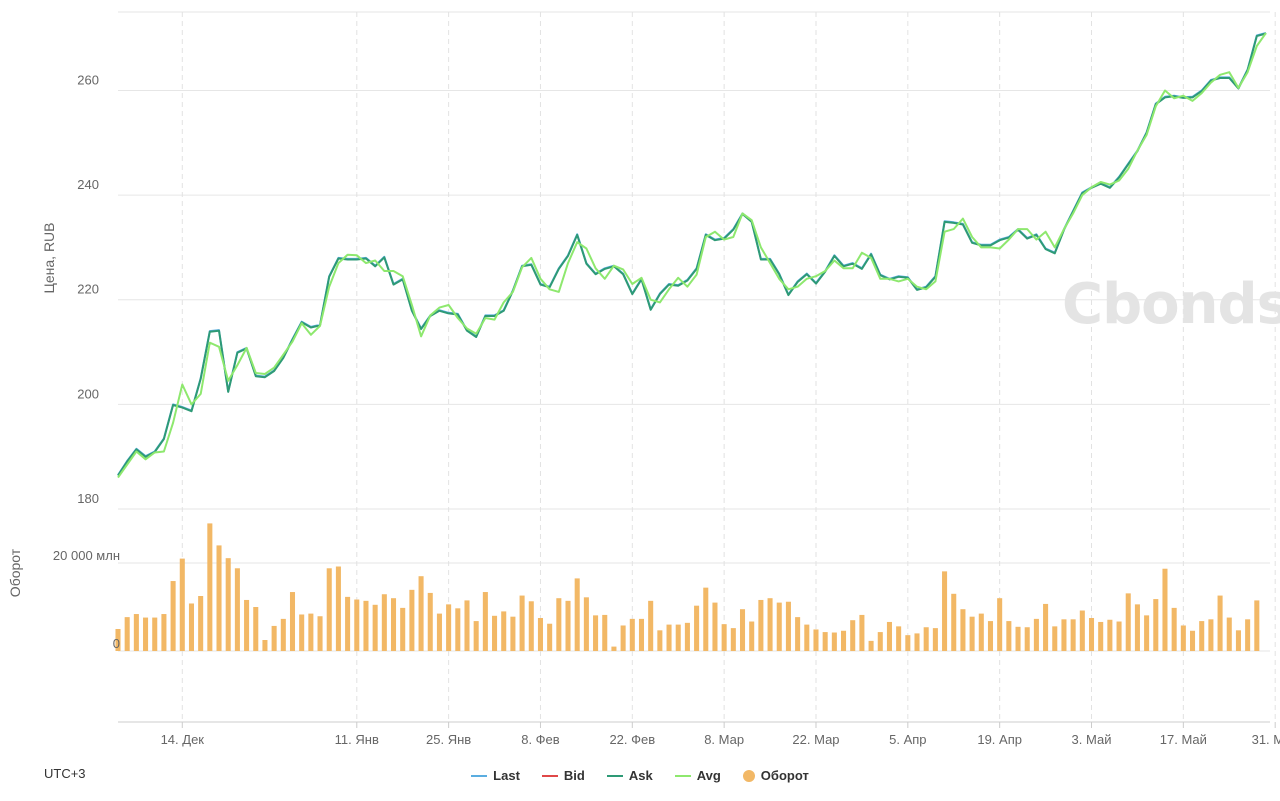  Describe the element at coordinates (1092, 739) in the screenshot. I see `x-tick-label: 3. Май` at that location.